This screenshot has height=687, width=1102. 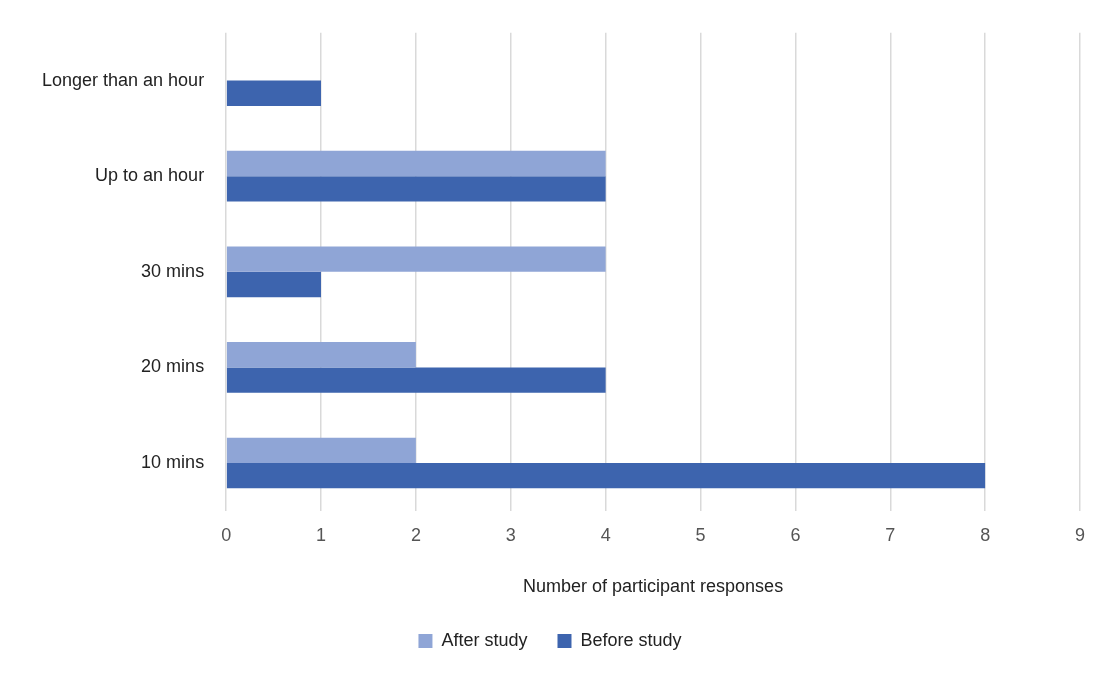 I want to click on x-tick-label: 8, so click(x=985, y=534).